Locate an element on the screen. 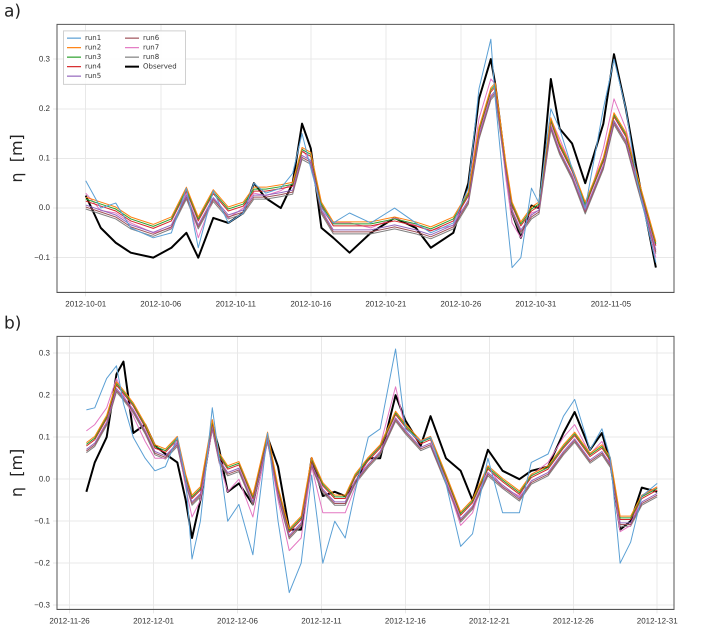 Image resolution: width=702 pixels, height=629 pixels. x-tick-label: 2012-12-06 is located at coordinates (237, 621).